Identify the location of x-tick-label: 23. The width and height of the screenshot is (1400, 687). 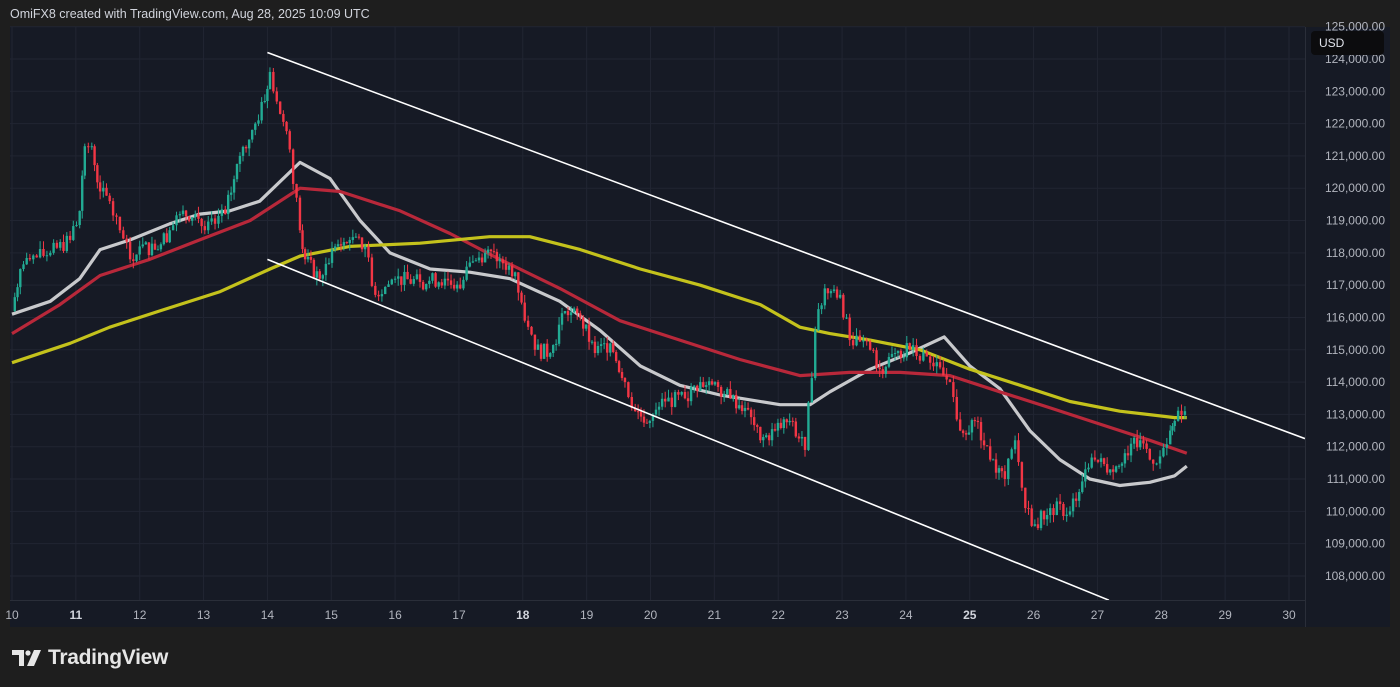
(842, 615).